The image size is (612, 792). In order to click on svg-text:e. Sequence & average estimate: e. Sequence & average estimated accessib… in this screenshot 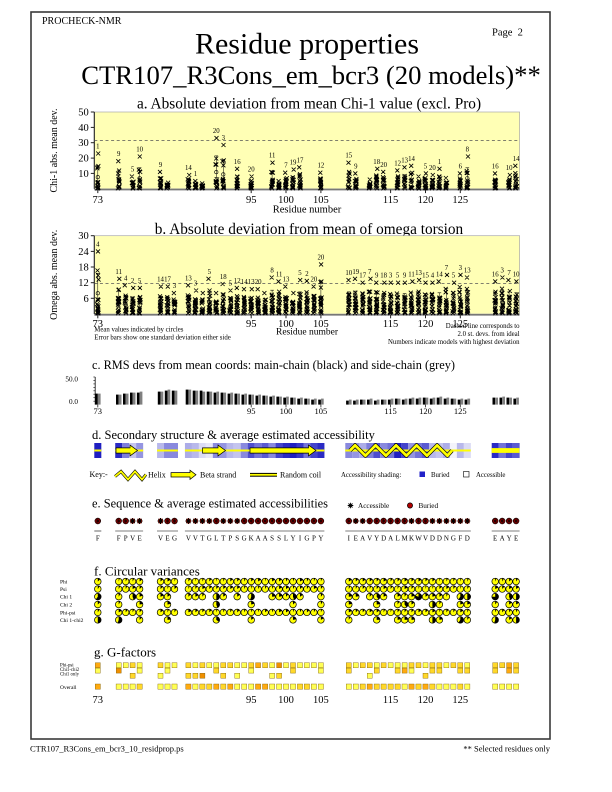, I will do `click(210, 504)`.